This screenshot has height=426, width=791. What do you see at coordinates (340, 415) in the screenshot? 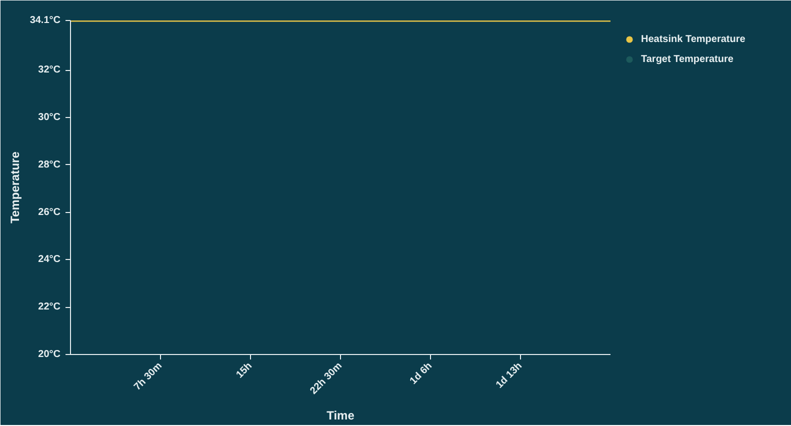
I see `x-axis-title: Time` at bounding box center [340, 415].